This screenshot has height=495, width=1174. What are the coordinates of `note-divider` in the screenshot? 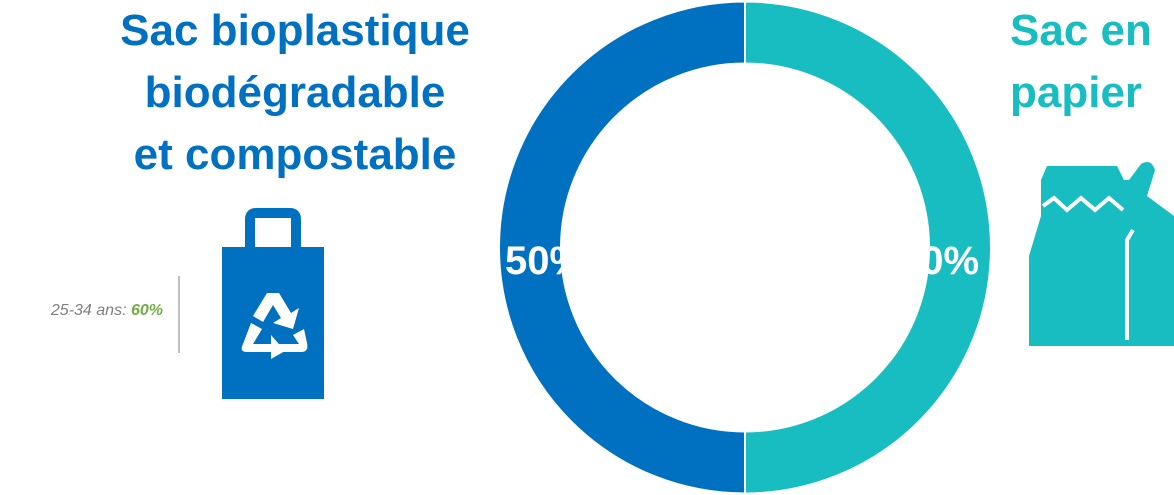 It's located at (179, 314).